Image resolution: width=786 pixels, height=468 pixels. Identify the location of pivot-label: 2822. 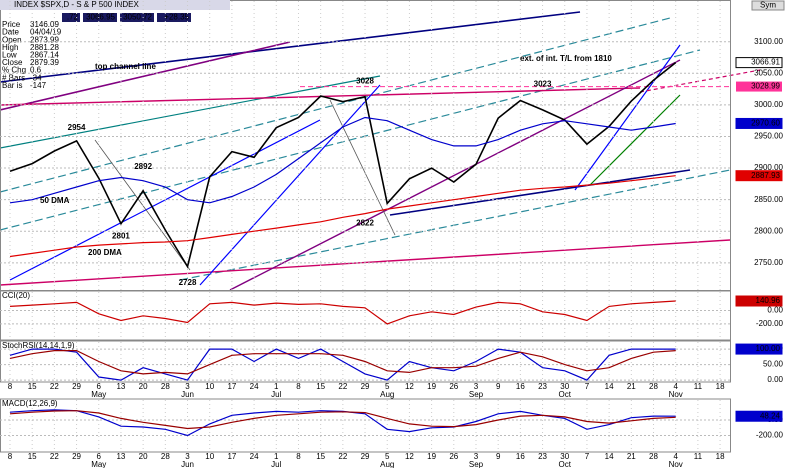
(365, 222).